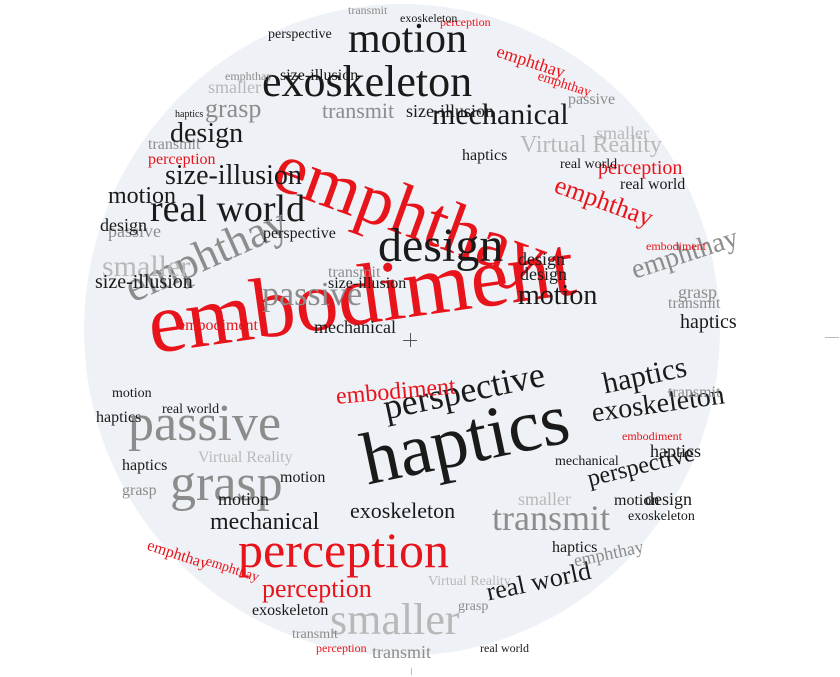 The height and width of the screenshot is (677, 840). I want to click on cloud-word: emphthay, so click(249, 76).